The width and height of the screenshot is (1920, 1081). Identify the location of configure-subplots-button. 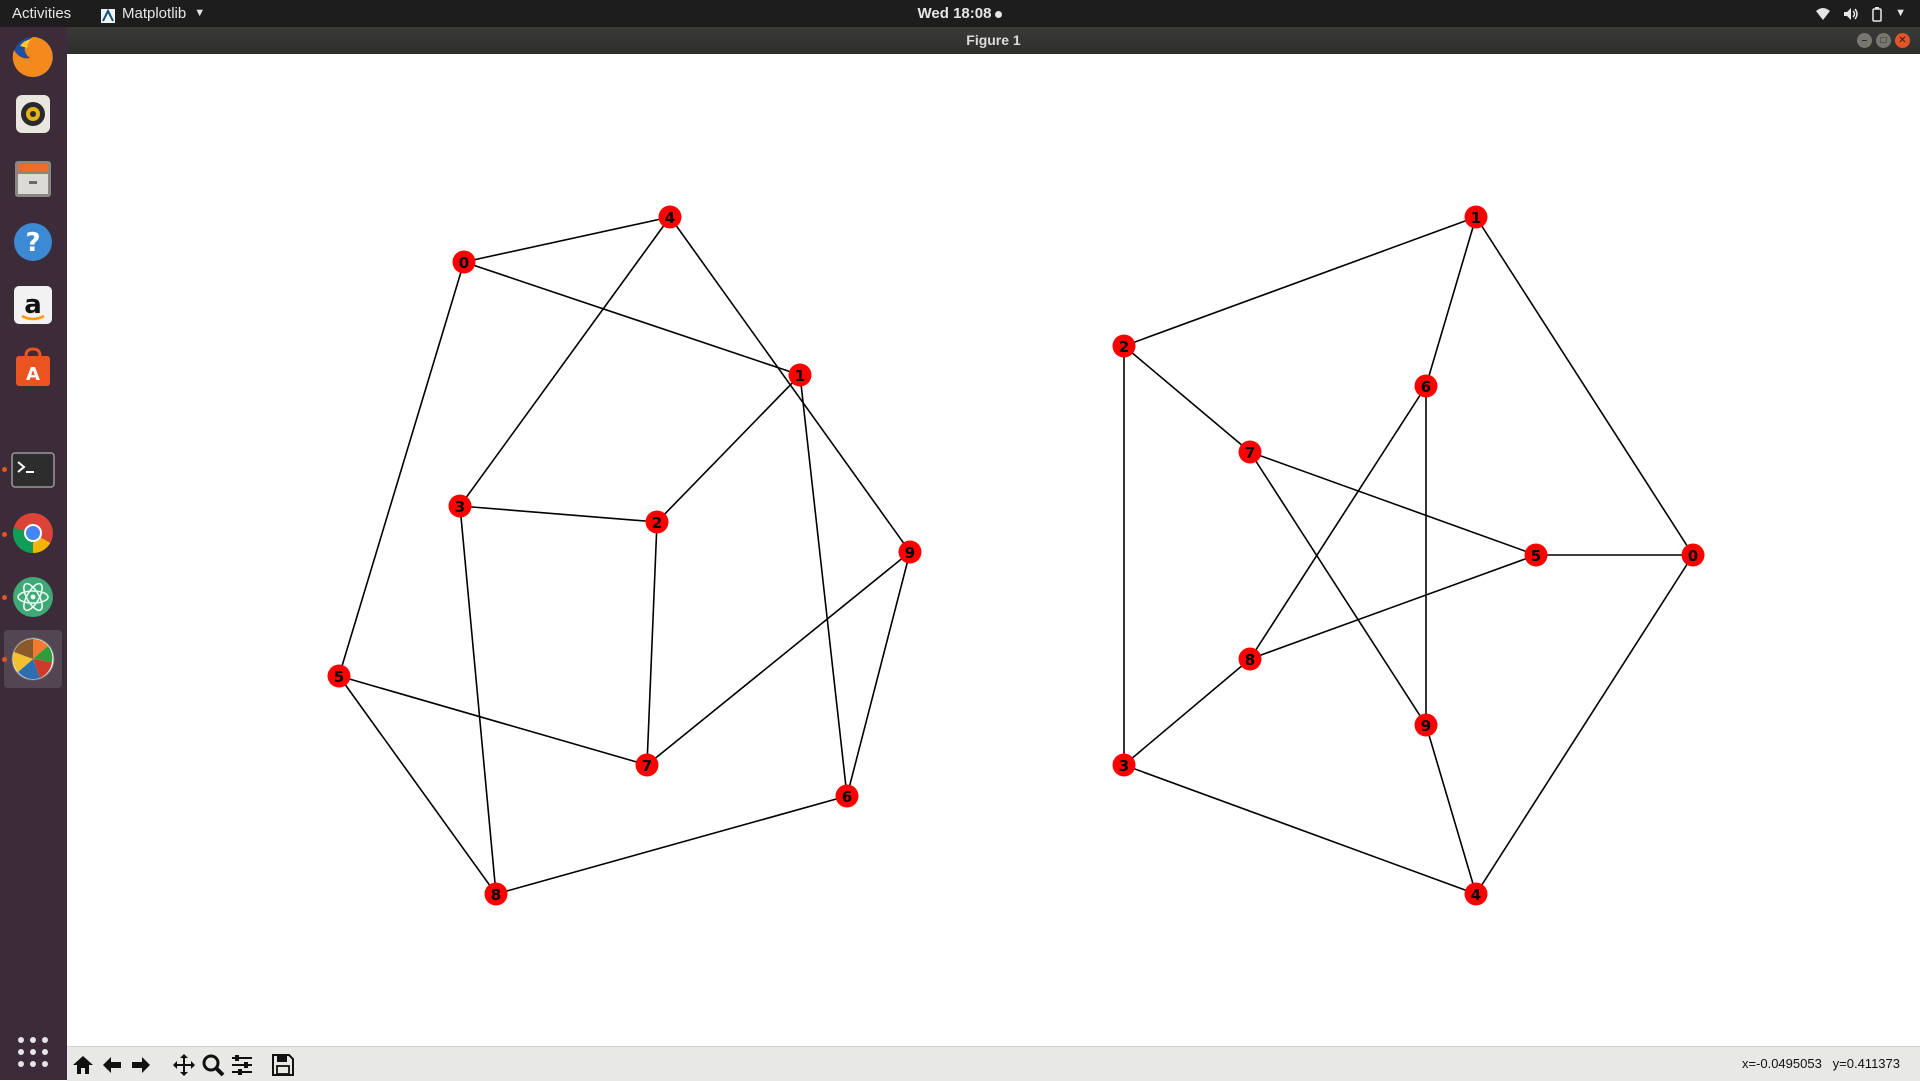
(242, 1065).